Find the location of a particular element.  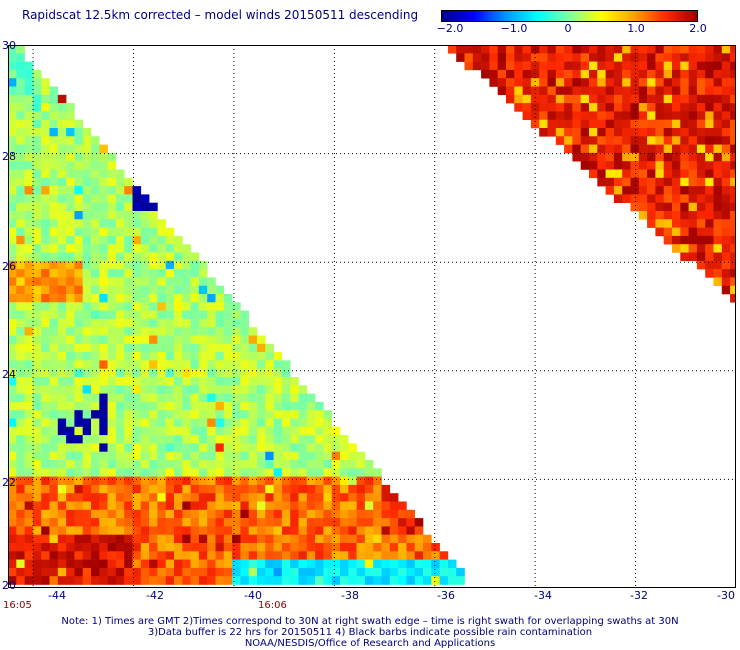

lon-label: -38 is located at coordinates (350, 595).